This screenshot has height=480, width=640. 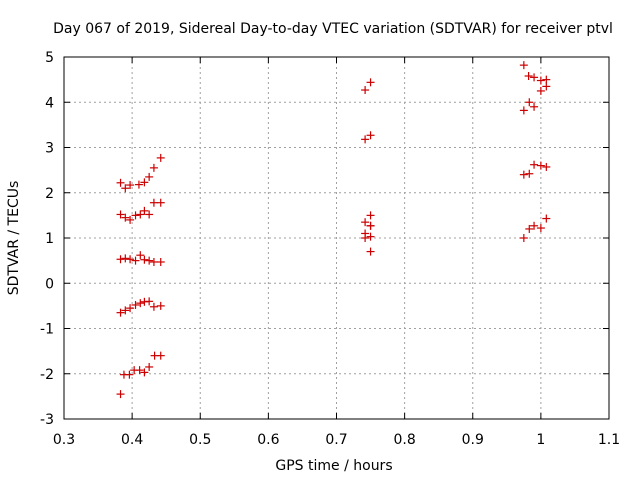 I want to click on x-tick-label: 0.4, so click(x=132, y=440).